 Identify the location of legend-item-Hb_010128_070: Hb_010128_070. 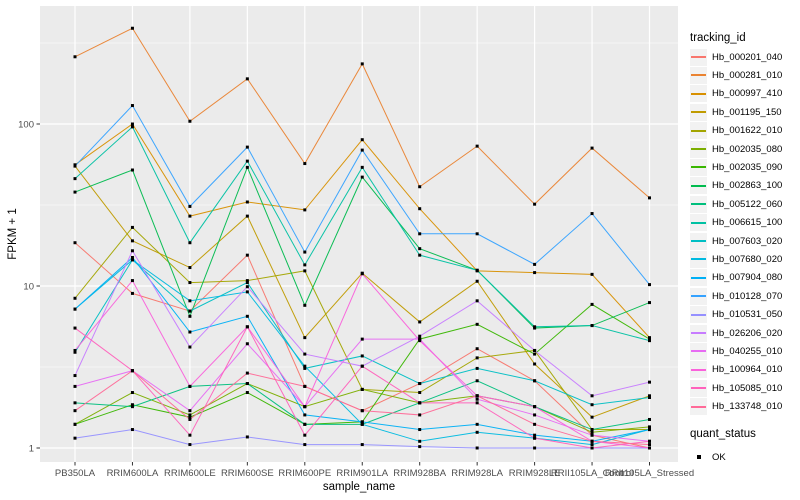
(736, 296).